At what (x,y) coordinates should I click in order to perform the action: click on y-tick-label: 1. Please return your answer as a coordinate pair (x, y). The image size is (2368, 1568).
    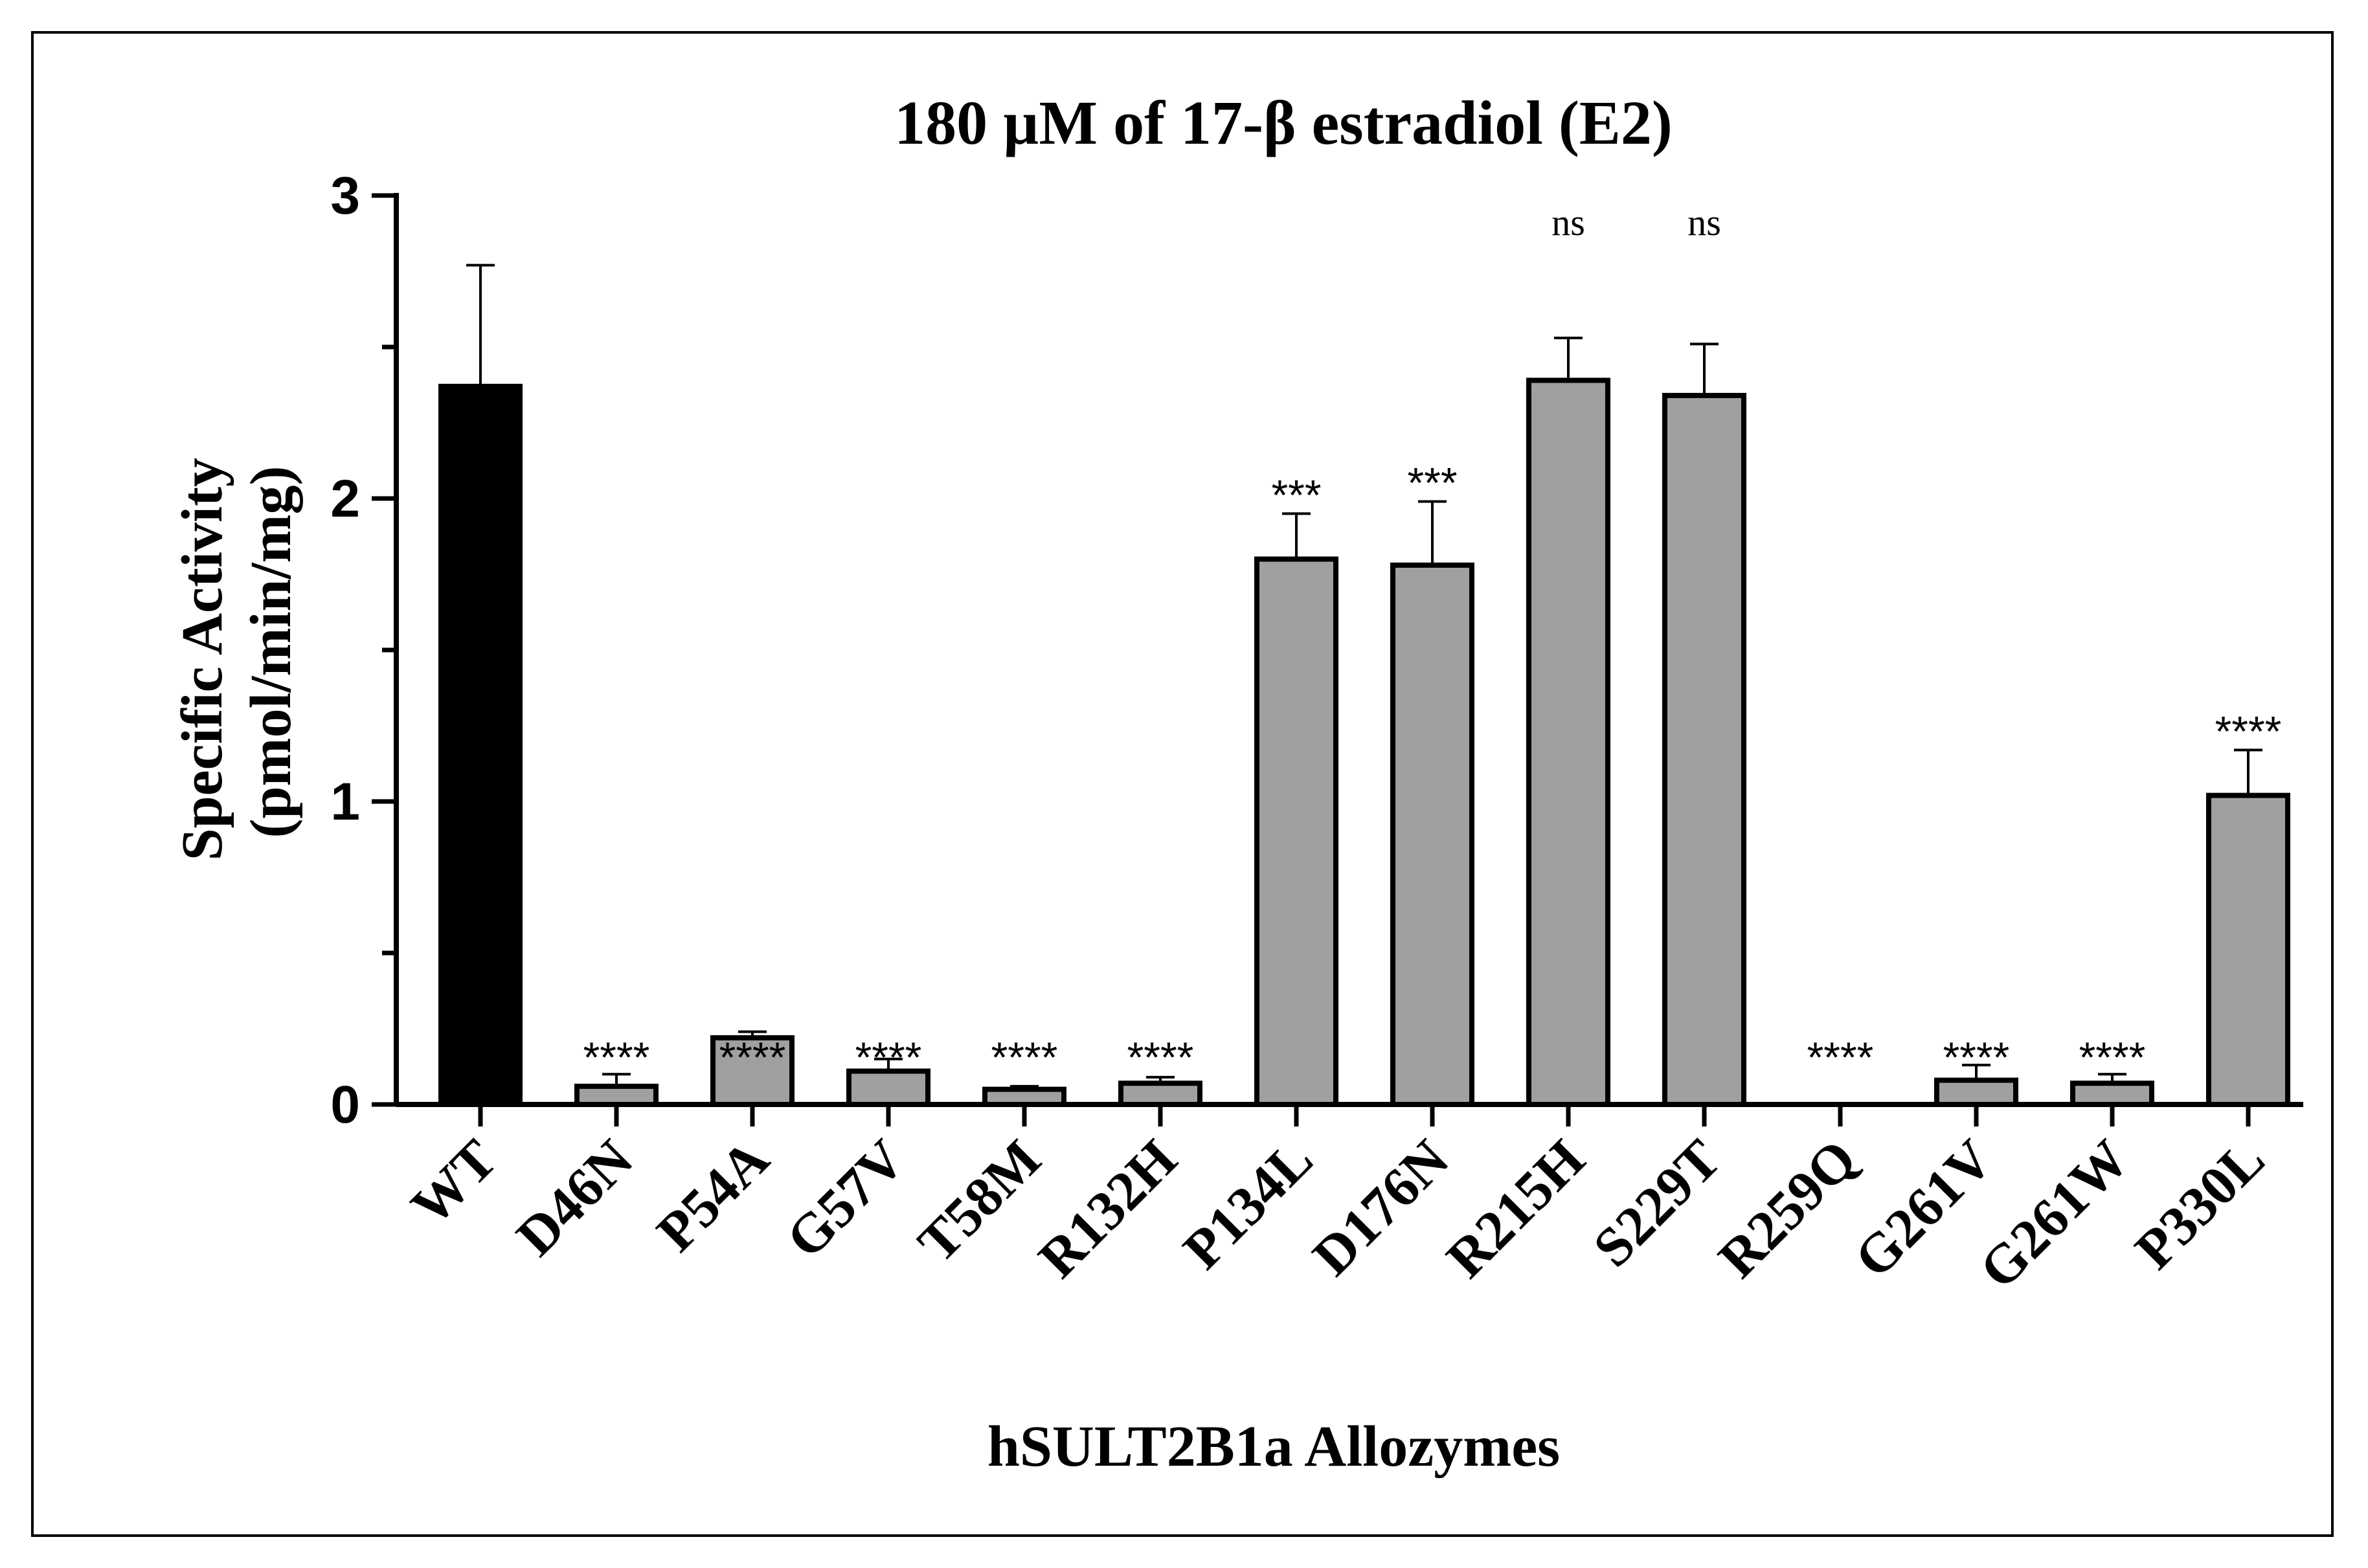
    Looking at the image, I should click on (345, 801).